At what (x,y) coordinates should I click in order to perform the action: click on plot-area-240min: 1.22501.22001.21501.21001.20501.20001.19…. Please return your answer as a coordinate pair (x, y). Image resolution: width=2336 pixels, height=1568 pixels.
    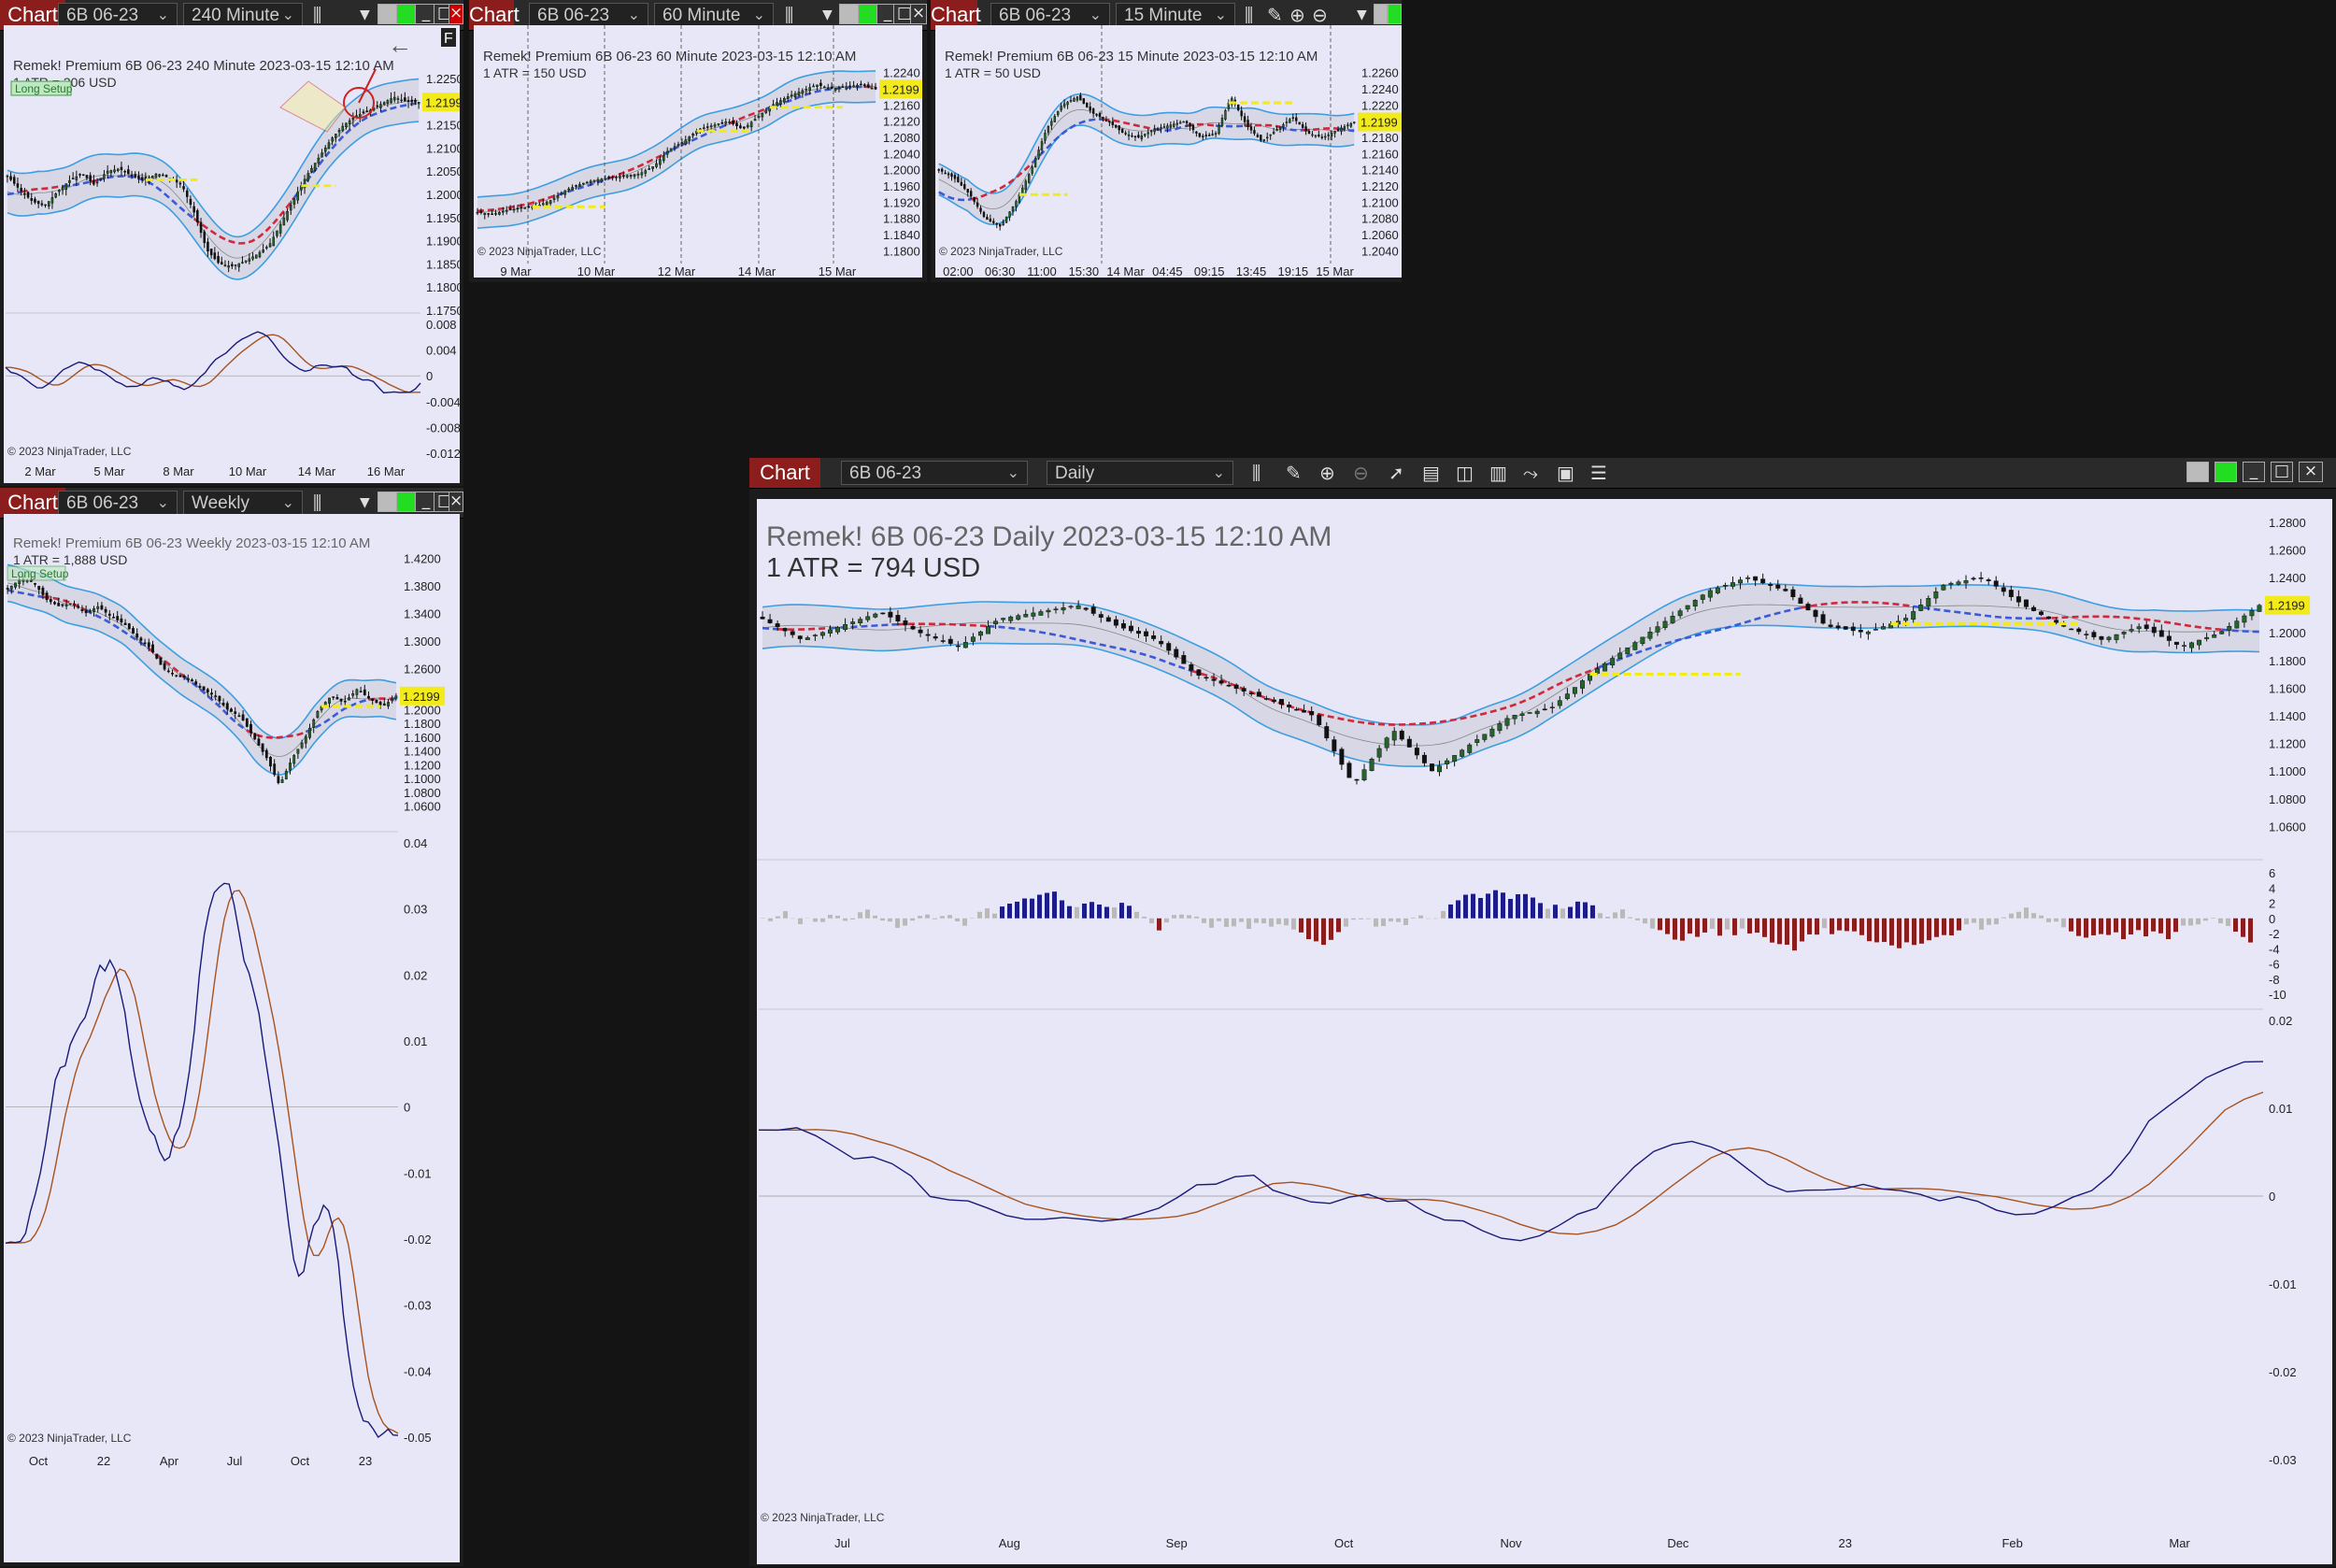
    Looking at the image, I should click on (232, 254).